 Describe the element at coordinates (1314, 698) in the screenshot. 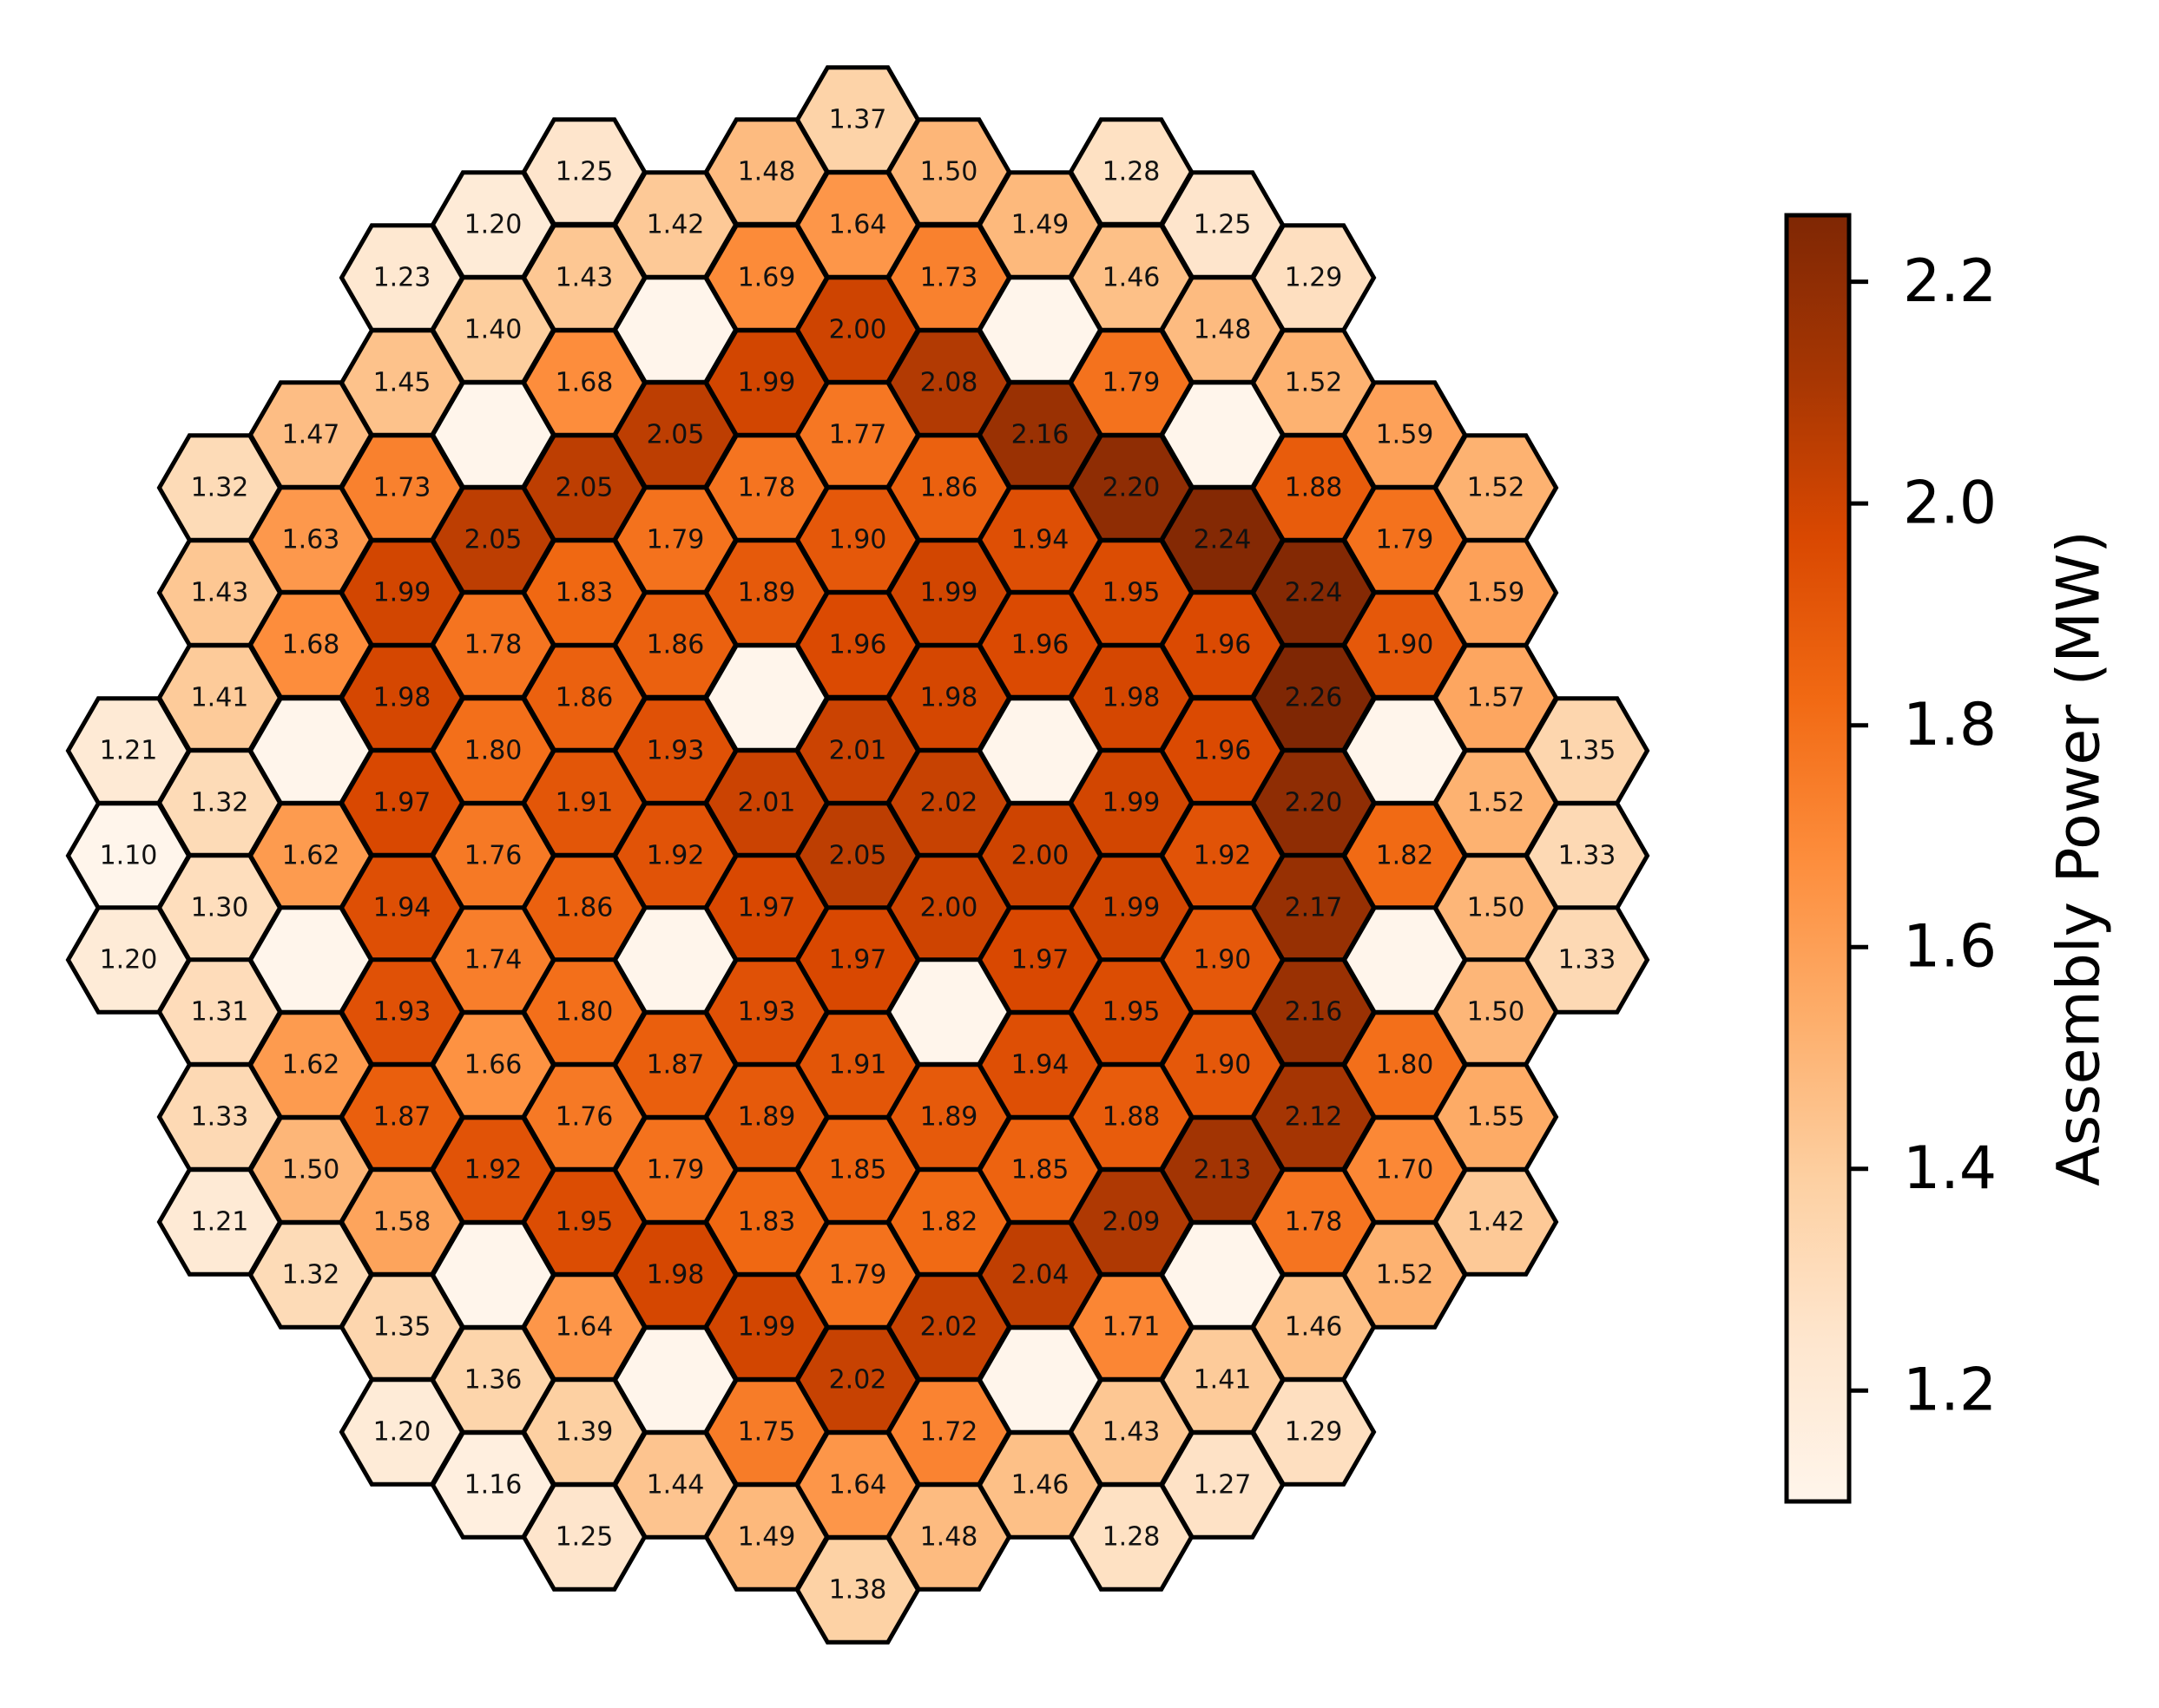

I see `hex-cell-value: 2.26` at that location.